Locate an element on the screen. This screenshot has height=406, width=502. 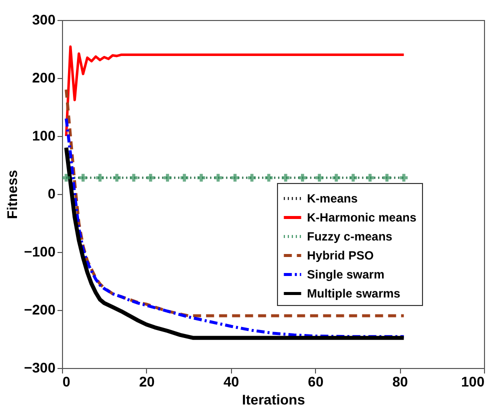
legend-label: Hybrid PSO is located at coordinates (340, 255).